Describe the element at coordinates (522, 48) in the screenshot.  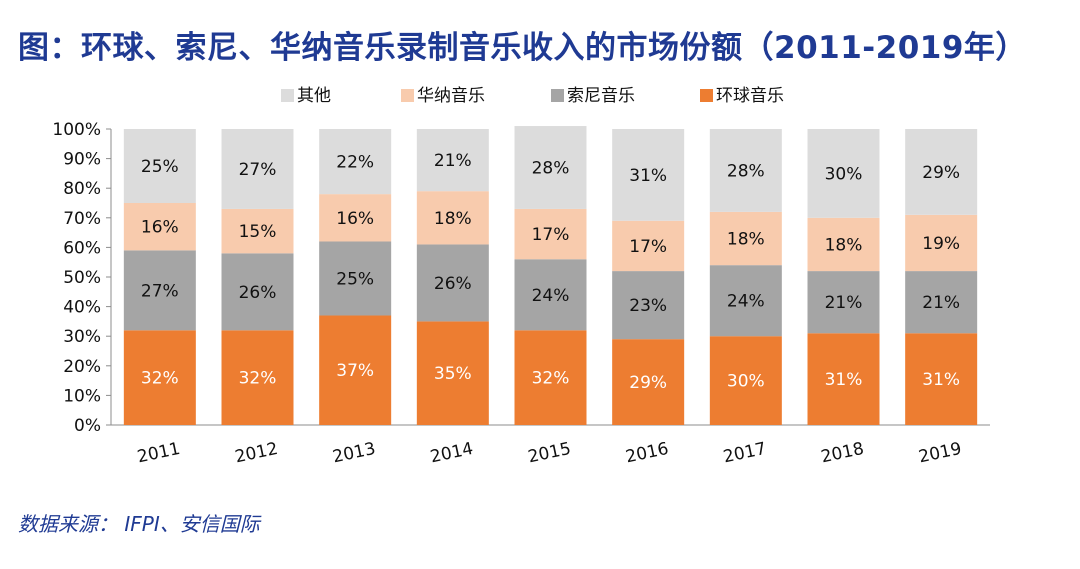
I see `chart-title: 图：环球、索尼、华纳音乐录制音乐收入的市场份额（2011-2019年）` at that location.